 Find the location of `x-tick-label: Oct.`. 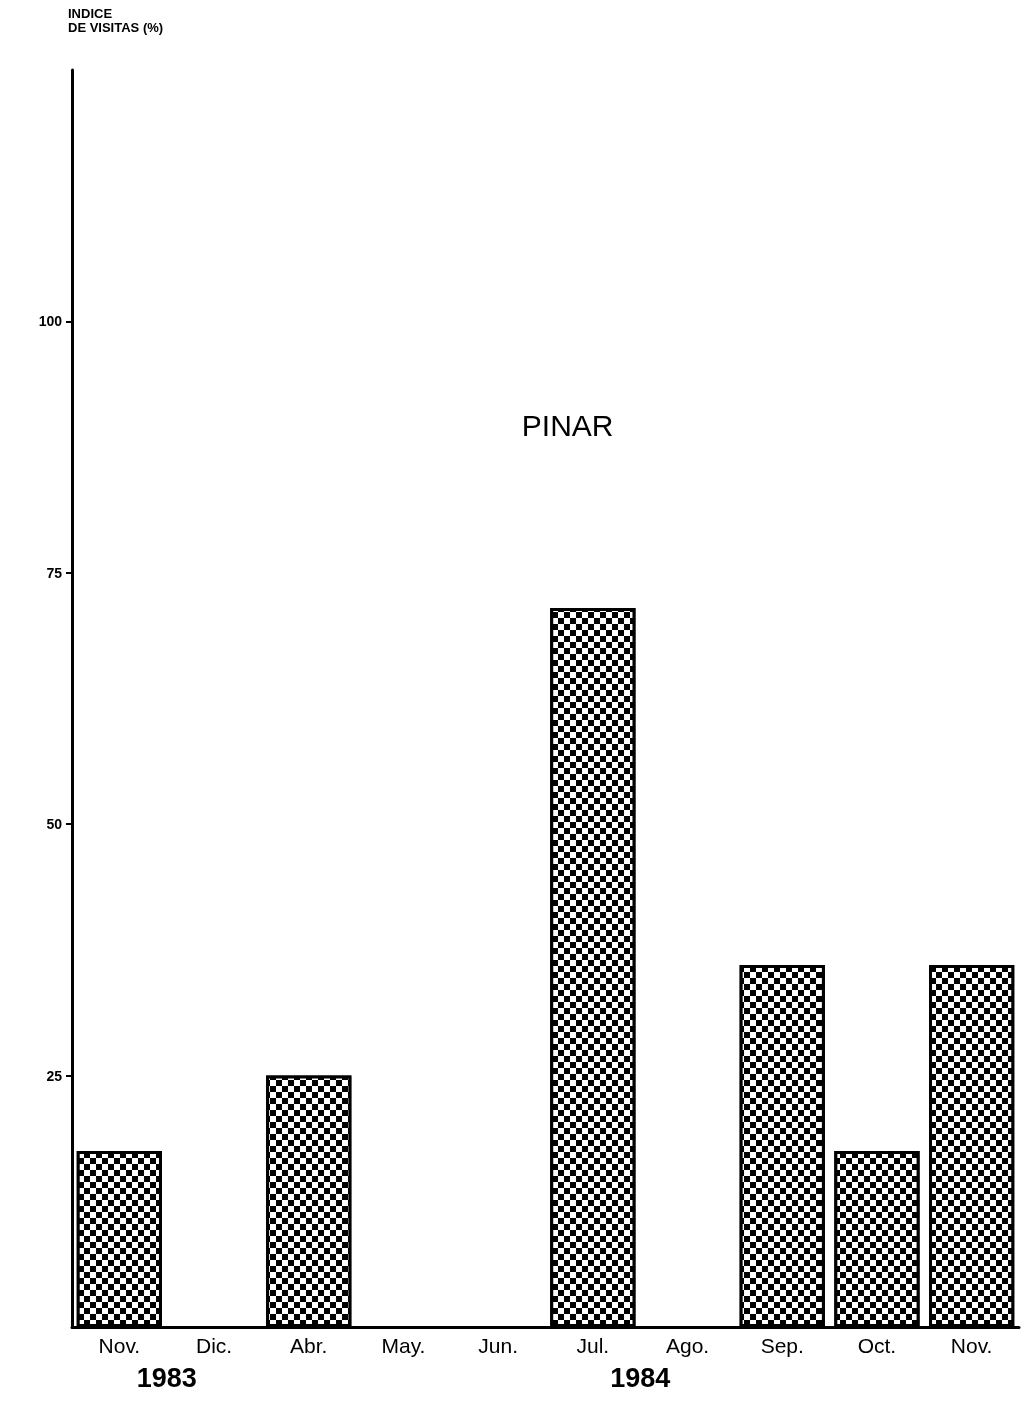

x-tick-label: Oct. is located at coordinates (877, 1345).